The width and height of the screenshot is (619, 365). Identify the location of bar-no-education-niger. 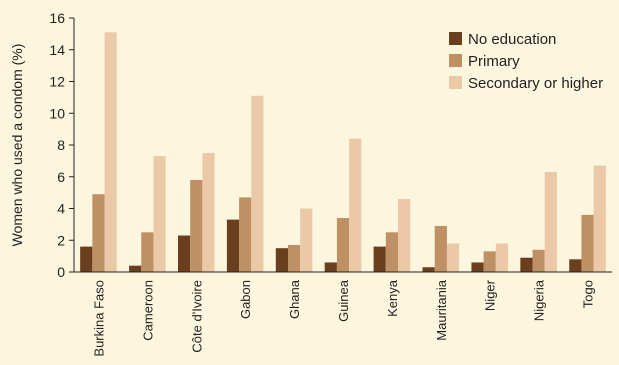
(477, 267).